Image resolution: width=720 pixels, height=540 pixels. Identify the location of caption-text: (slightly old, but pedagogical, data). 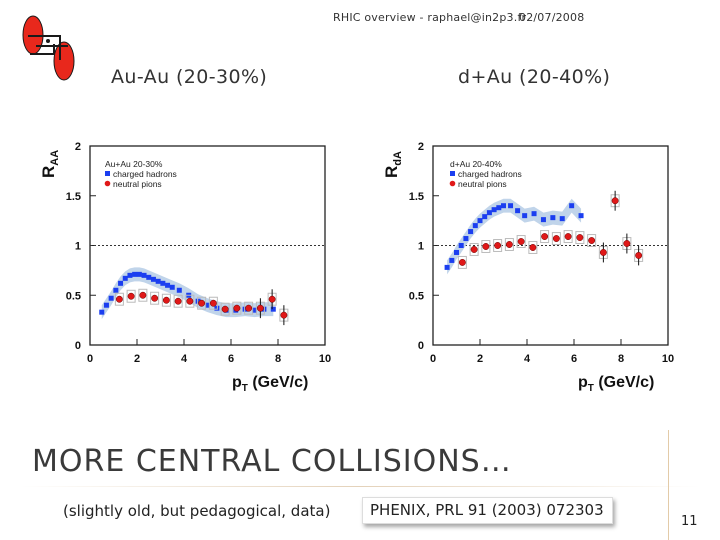
(197, 511).